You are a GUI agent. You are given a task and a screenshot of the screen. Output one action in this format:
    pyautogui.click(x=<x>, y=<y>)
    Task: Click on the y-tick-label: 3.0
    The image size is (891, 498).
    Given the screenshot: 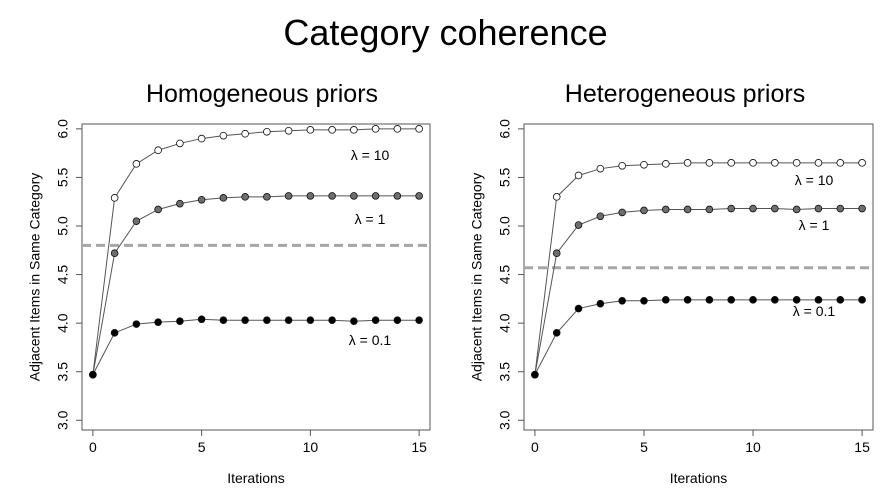 What is the action you would take?
    pyautogui.click(x=505, y=420)
    